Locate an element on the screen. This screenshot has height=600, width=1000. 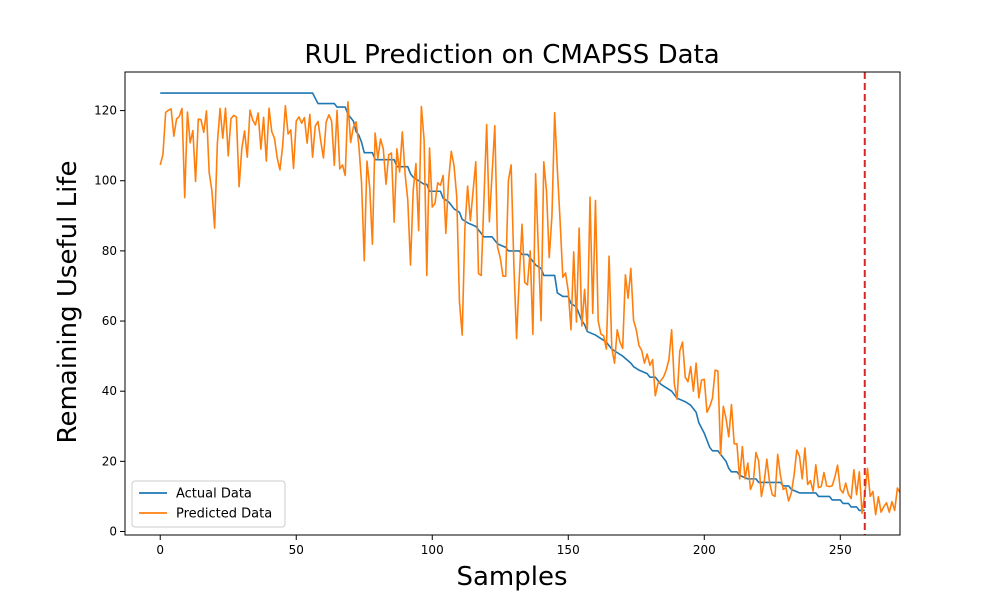
y-tick-label: 20 is located at coordinates (109, 461).